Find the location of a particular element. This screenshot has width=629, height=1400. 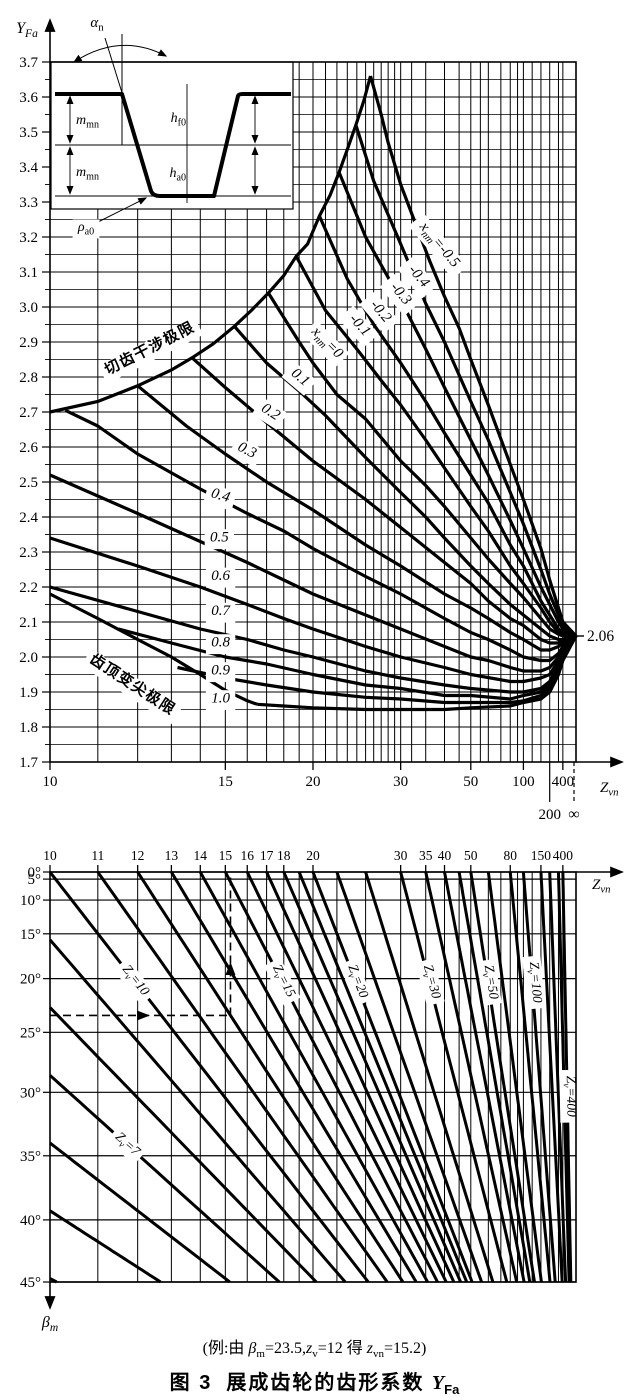

tip-pointing-limit-curve is located at coordinates (153, 649).